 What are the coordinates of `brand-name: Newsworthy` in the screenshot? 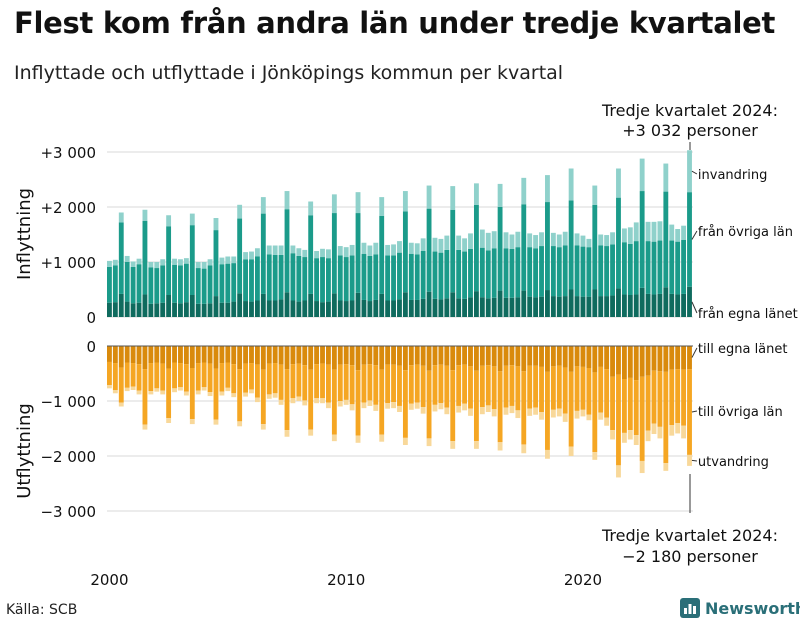 It's located at (752, 608).